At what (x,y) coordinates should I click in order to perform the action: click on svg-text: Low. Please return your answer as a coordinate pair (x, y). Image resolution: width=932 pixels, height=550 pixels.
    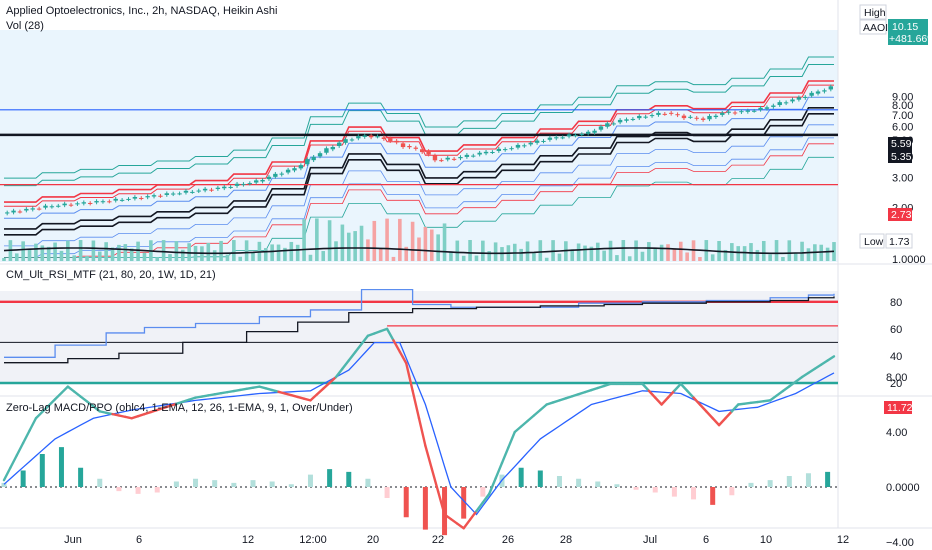
    Looking at the image, I should click on (874, 242).